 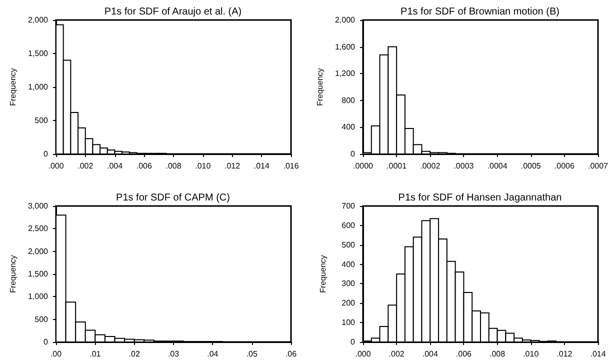 What do you see at coordinates (134, 354) in the screenshot?
I see `x-tick-label: .02` at bounding box center [134, 354].